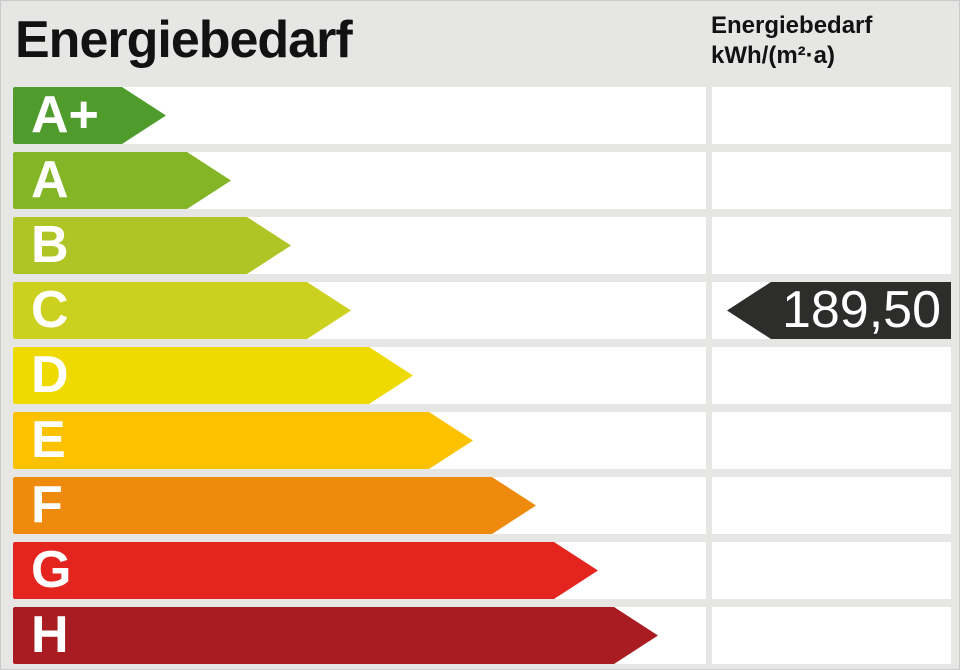 Image resolution: width=960 pixels, height=670 pixels. I want to click on unit-header-line1: Energiebedarf, so click(792, 25).